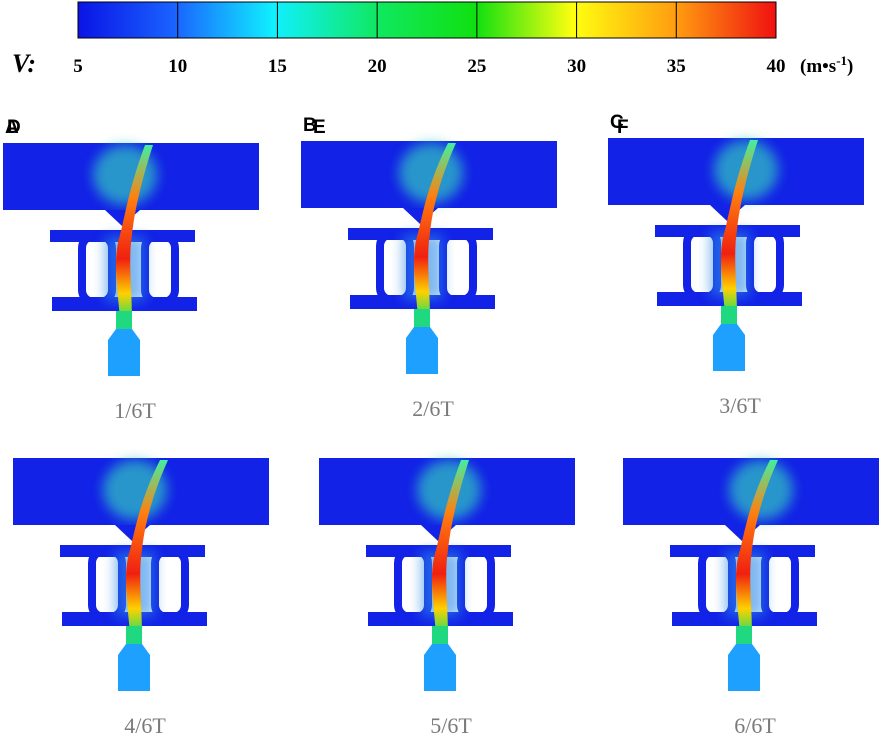  What do you see at coordinates (277, 66) in the screenshot?
I see `colorbar-tick-label: 15` at bounding box center [277, 66].